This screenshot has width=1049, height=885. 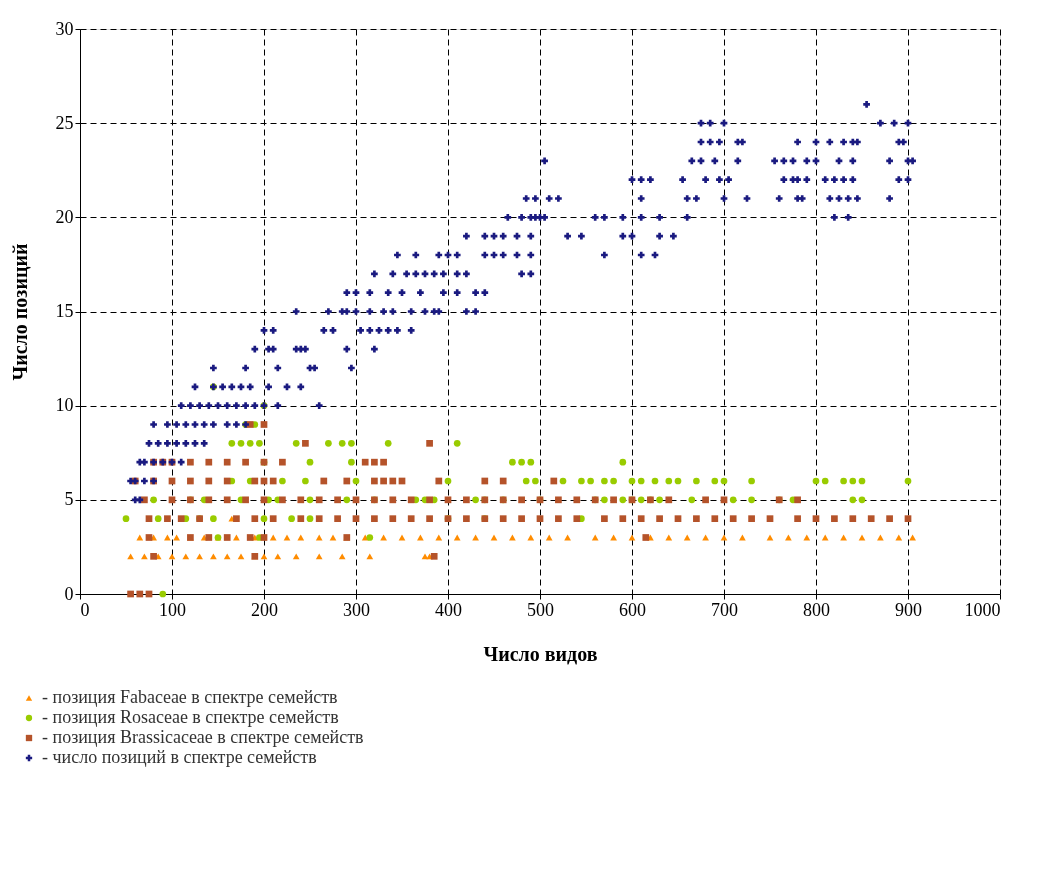 I want to click on x-tick-label: 0, so click(x=85, y=609).